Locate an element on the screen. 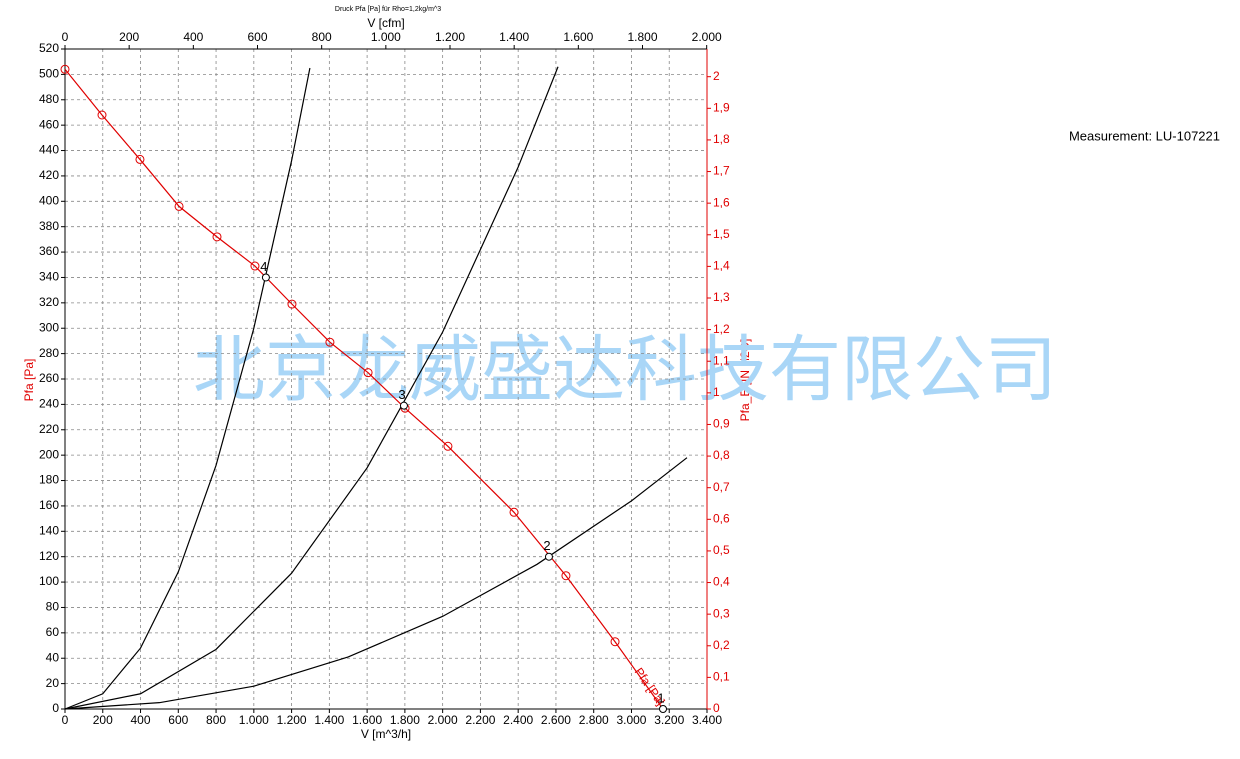 The height and width of the screenshot is (759, 1240). y-tick-label: 260 is located at coordinates (49, 378).